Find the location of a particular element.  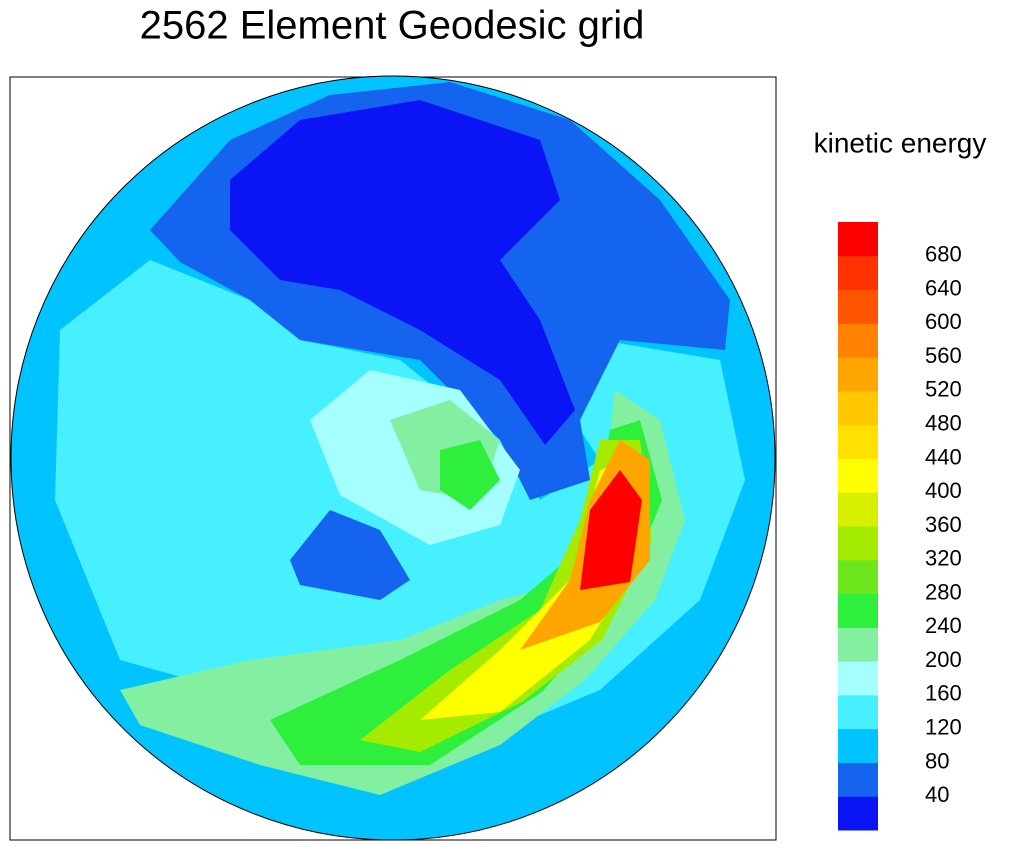

colorbar-tick-label: 280 is located at coordinates (943, 591).